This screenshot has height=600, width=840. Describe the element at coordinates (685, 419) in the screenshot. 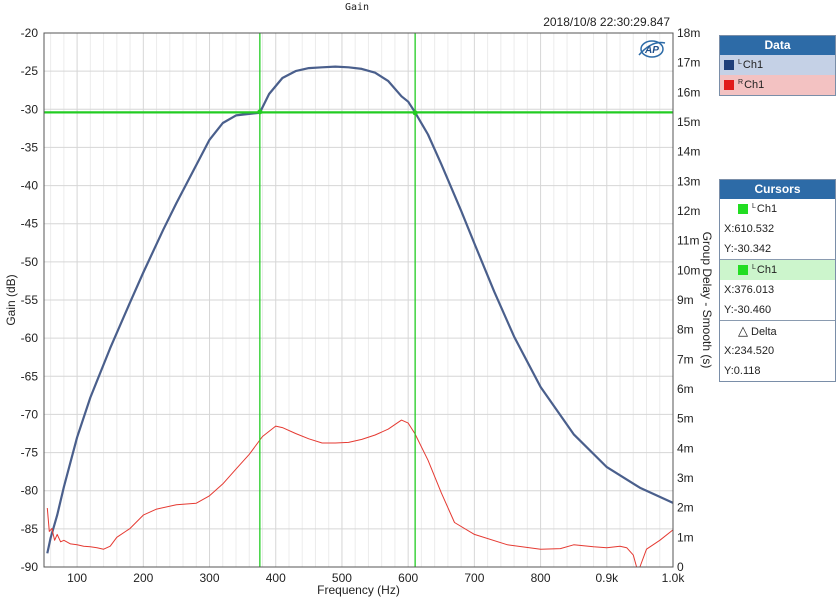

I see `y2-tick-label: 5m` at that location.